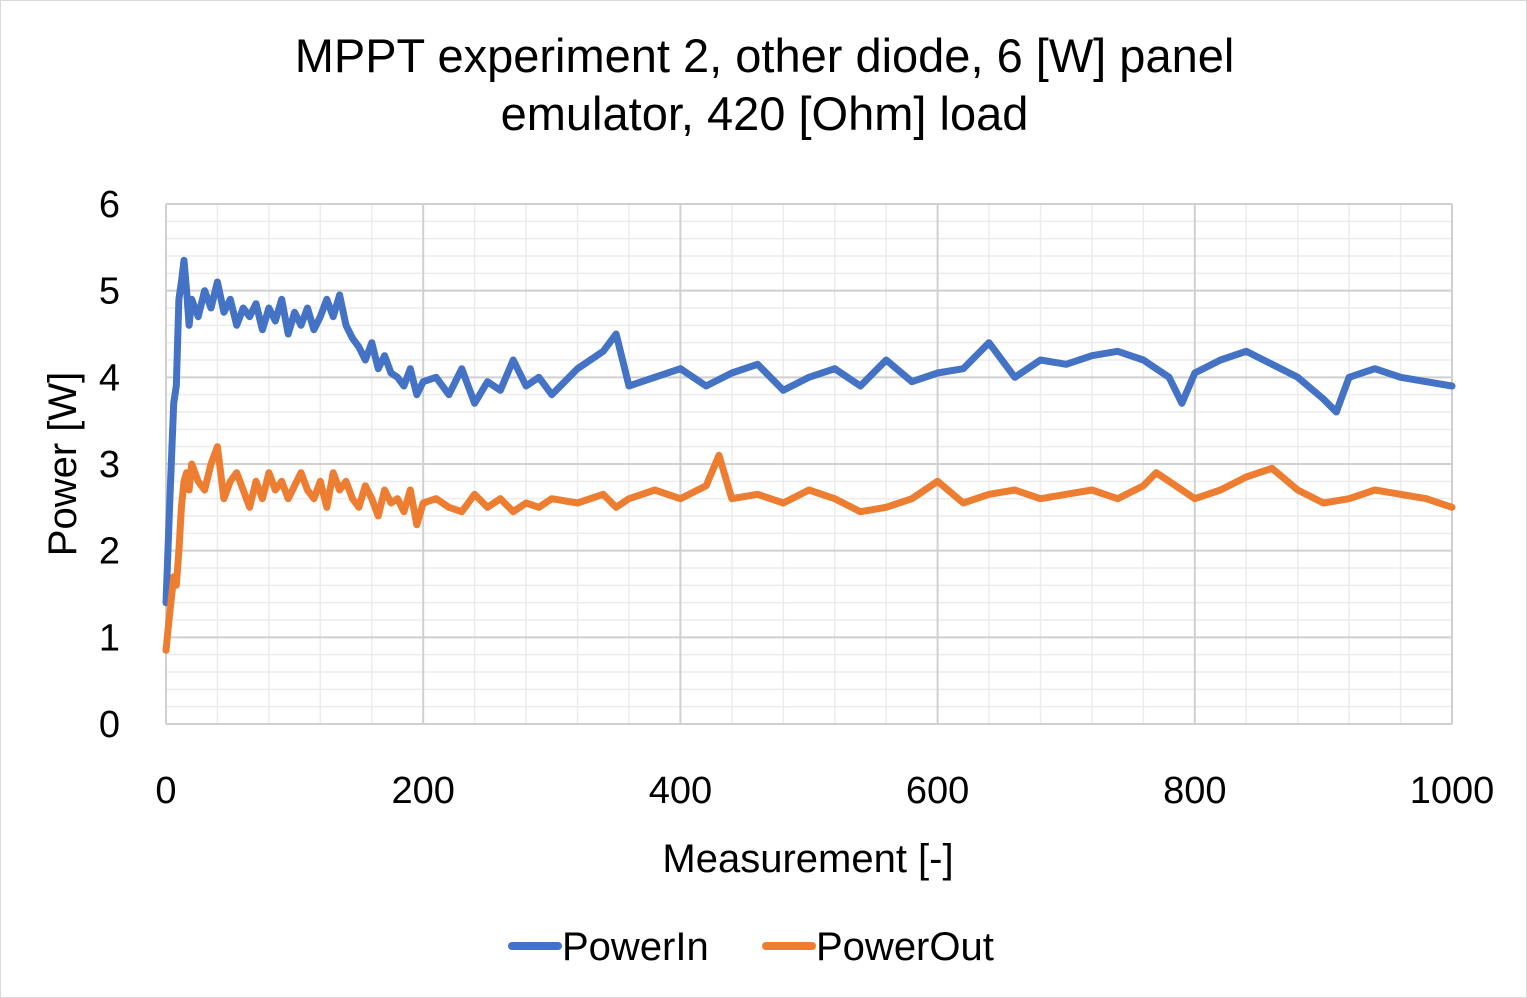 The image size is (1527, 998). Describe the element at coordinates (680, 791) in the screenshot. I see `x-tick-label: 400` at that location.